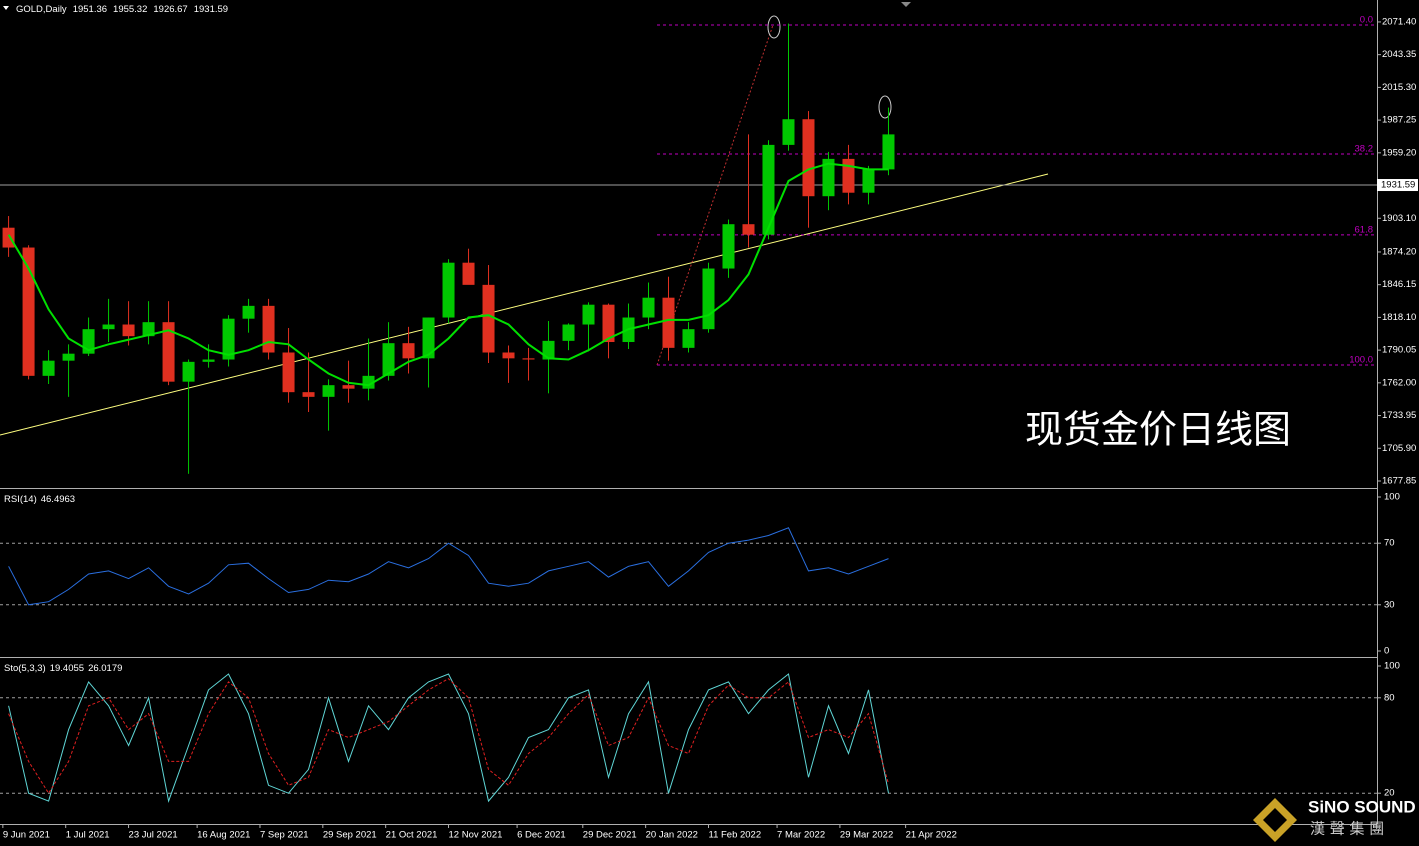  What do you see at coordinates (476, 835) in the screenshot?
I see `x-tick-label: 12 Nov 2021` at bounding box center [476, 835].